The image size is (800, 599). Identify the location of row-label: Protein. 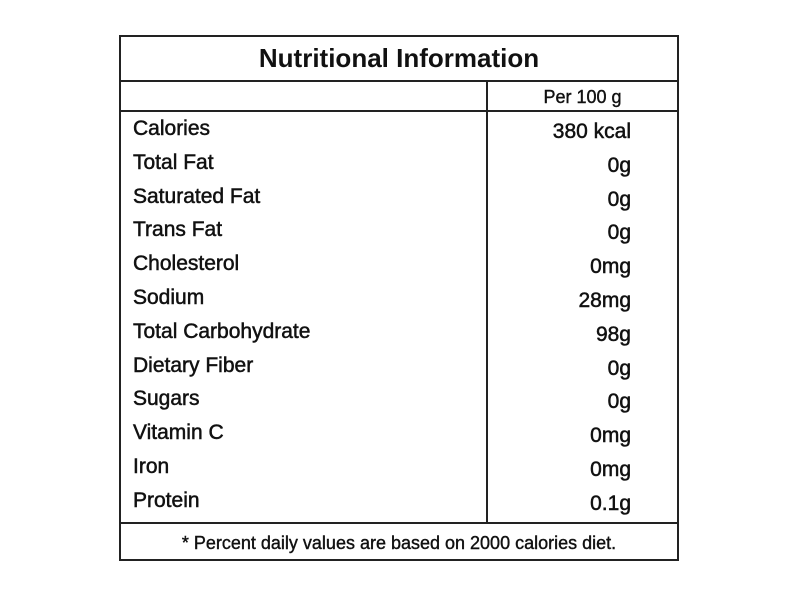
(166, 500).